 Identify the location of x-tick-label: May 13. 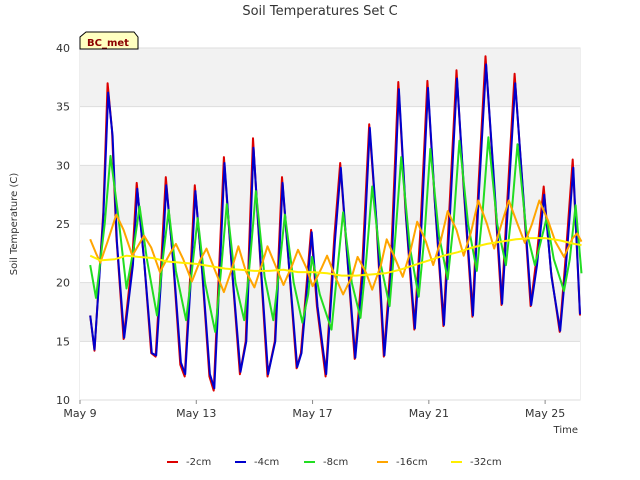
(196, 413).